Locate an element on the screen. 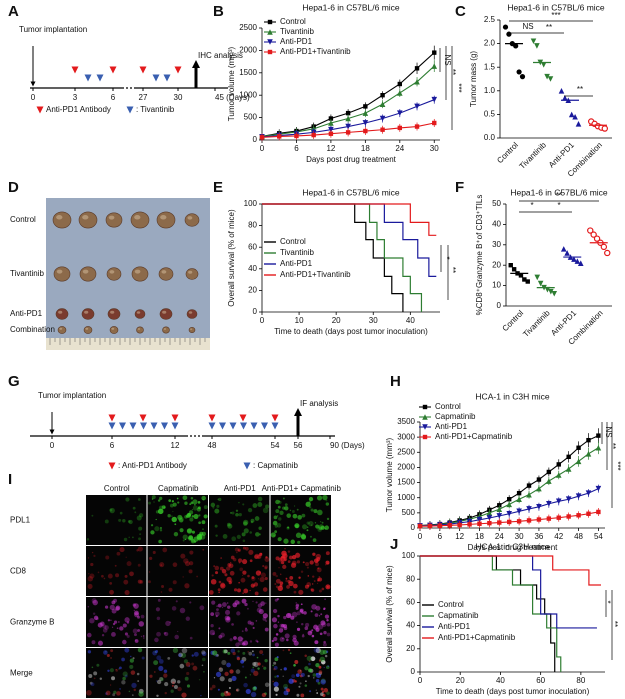  y-tick-label: 100 is located at coordinates (251, 203).